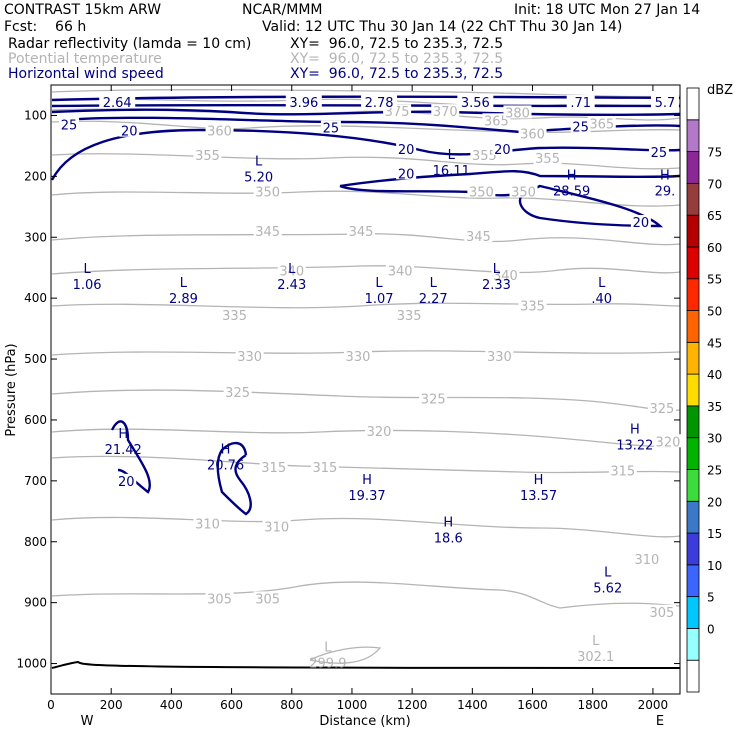  I want to click on theta-label: 370, so click(445, 112).